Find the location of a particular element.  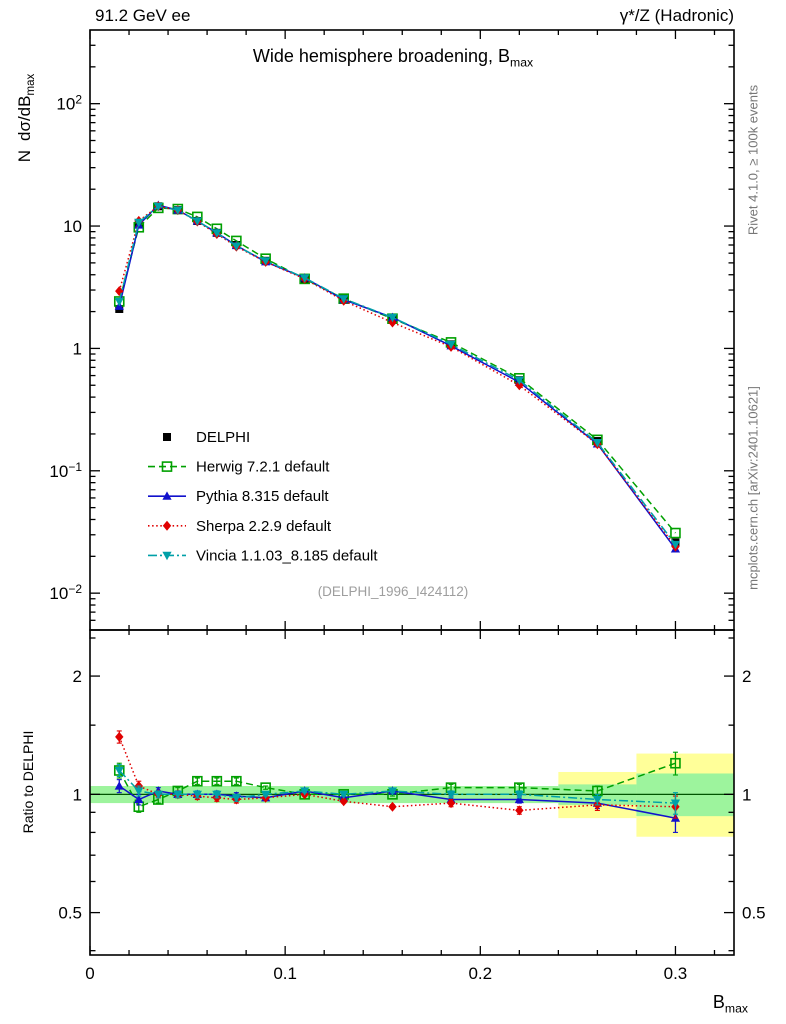

legend-label: Vincia 1.1.03_8.185 default is located at coordinates (287, 555).